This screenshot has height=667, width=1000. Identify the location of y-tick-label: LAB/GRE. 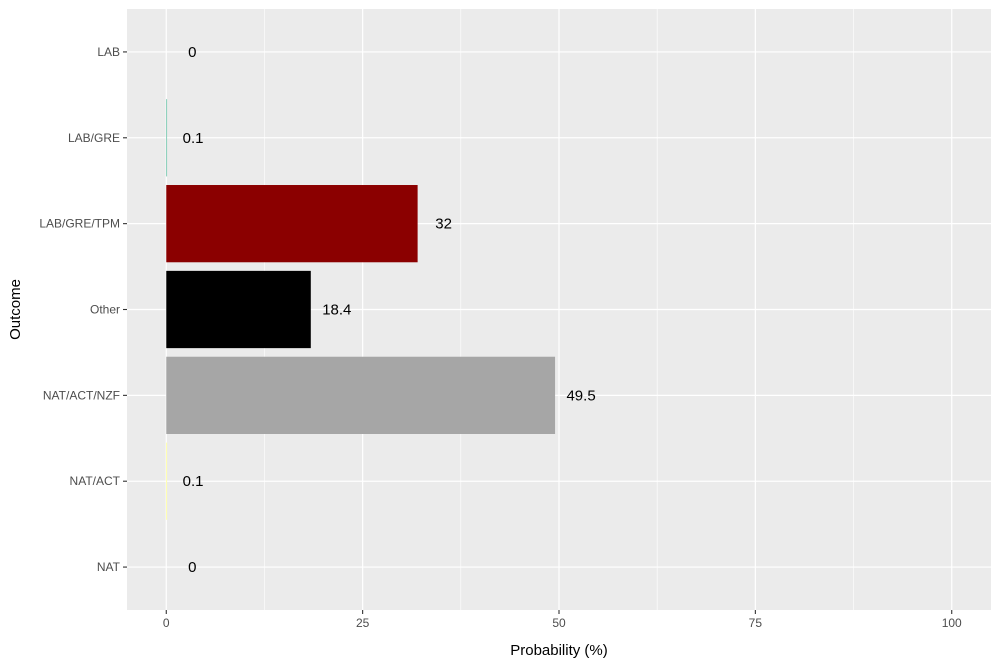
(94, 138).